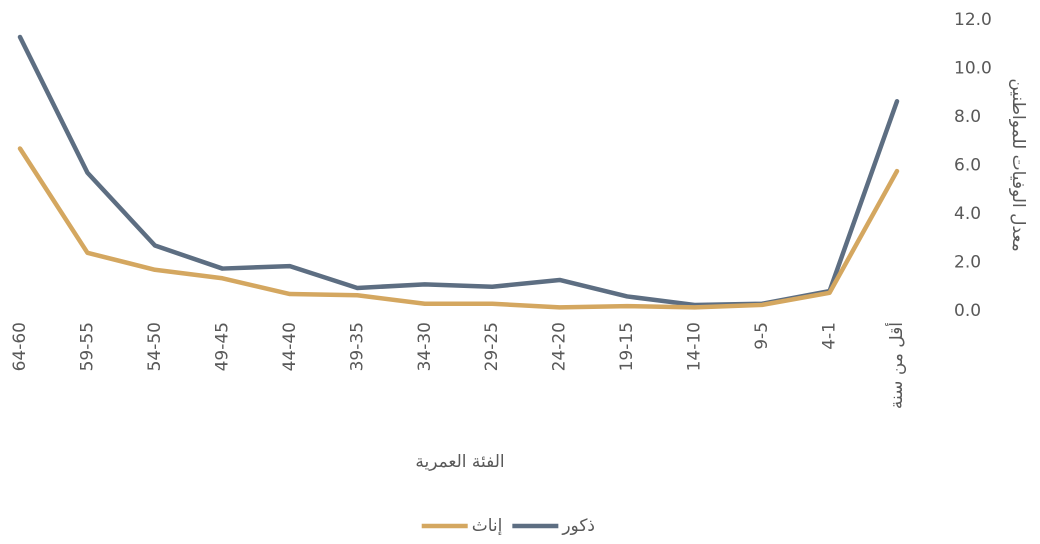 The height and width of the screenshot is (544, 1040). I want to click on x-tick-label: 4-1, so click(830, 336).